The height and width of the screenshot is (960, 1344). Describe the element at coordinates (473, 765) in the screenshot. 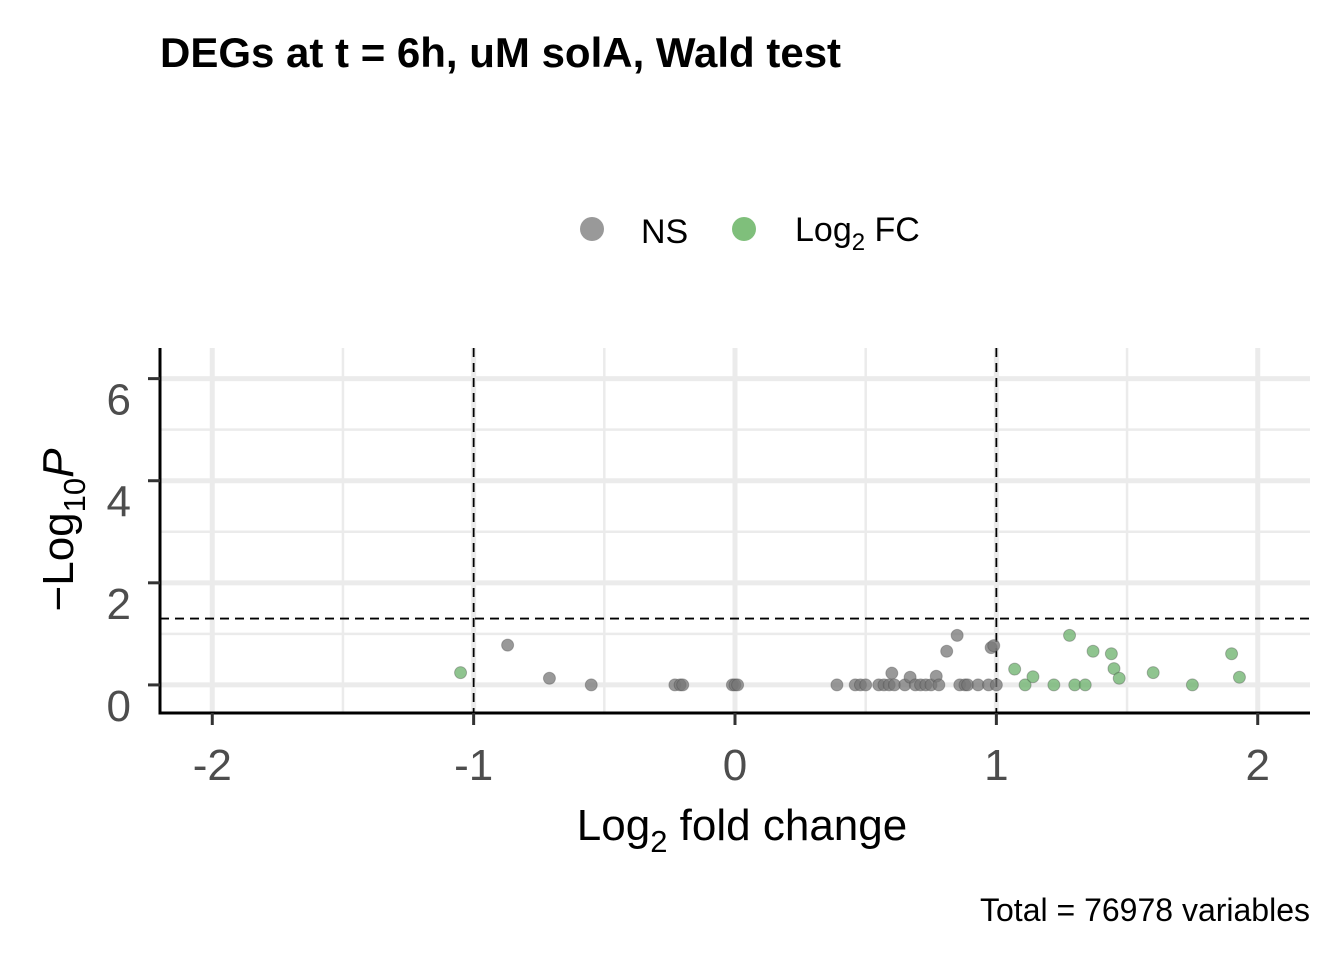

I see `x-tick-label: -1` at that location.